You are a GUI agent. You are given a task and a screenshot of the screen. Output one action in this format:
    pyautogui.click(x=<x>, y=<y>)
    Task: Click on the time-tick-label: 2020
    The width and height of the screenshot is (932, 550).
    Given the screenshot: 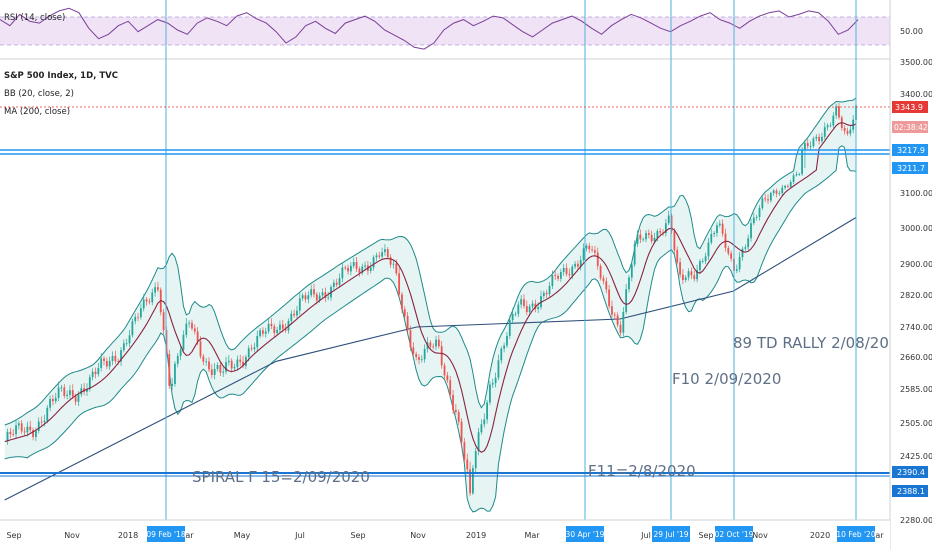 What is the action you would take?
    pyautogui.click(x=820, y=535)
    